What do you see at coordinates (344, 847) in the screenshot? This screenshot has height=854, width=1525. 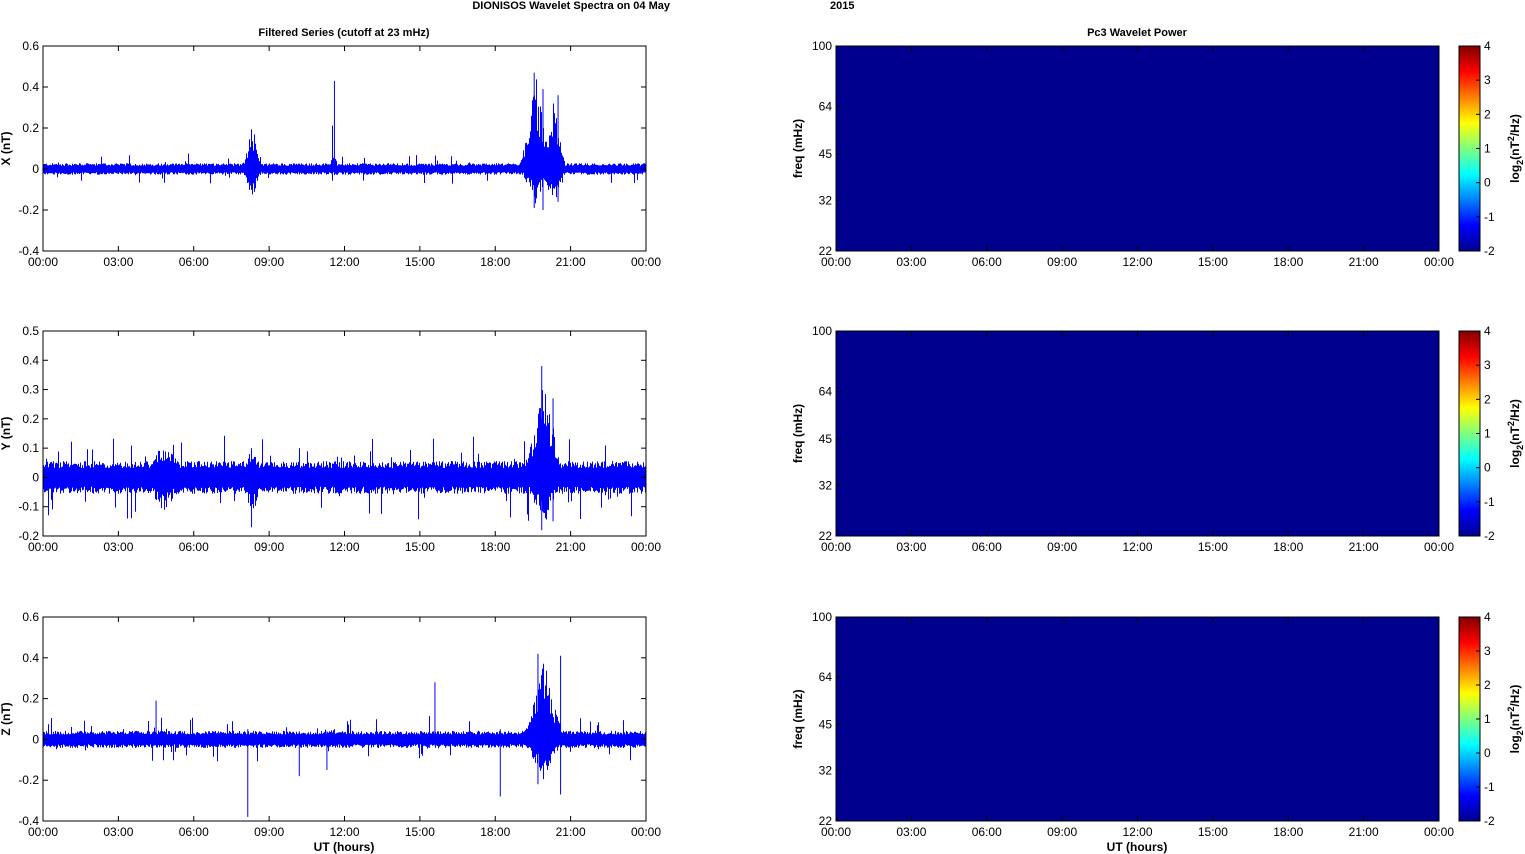 I see `left-xlabel: UT (hours)` at bounding box center [344, 847].